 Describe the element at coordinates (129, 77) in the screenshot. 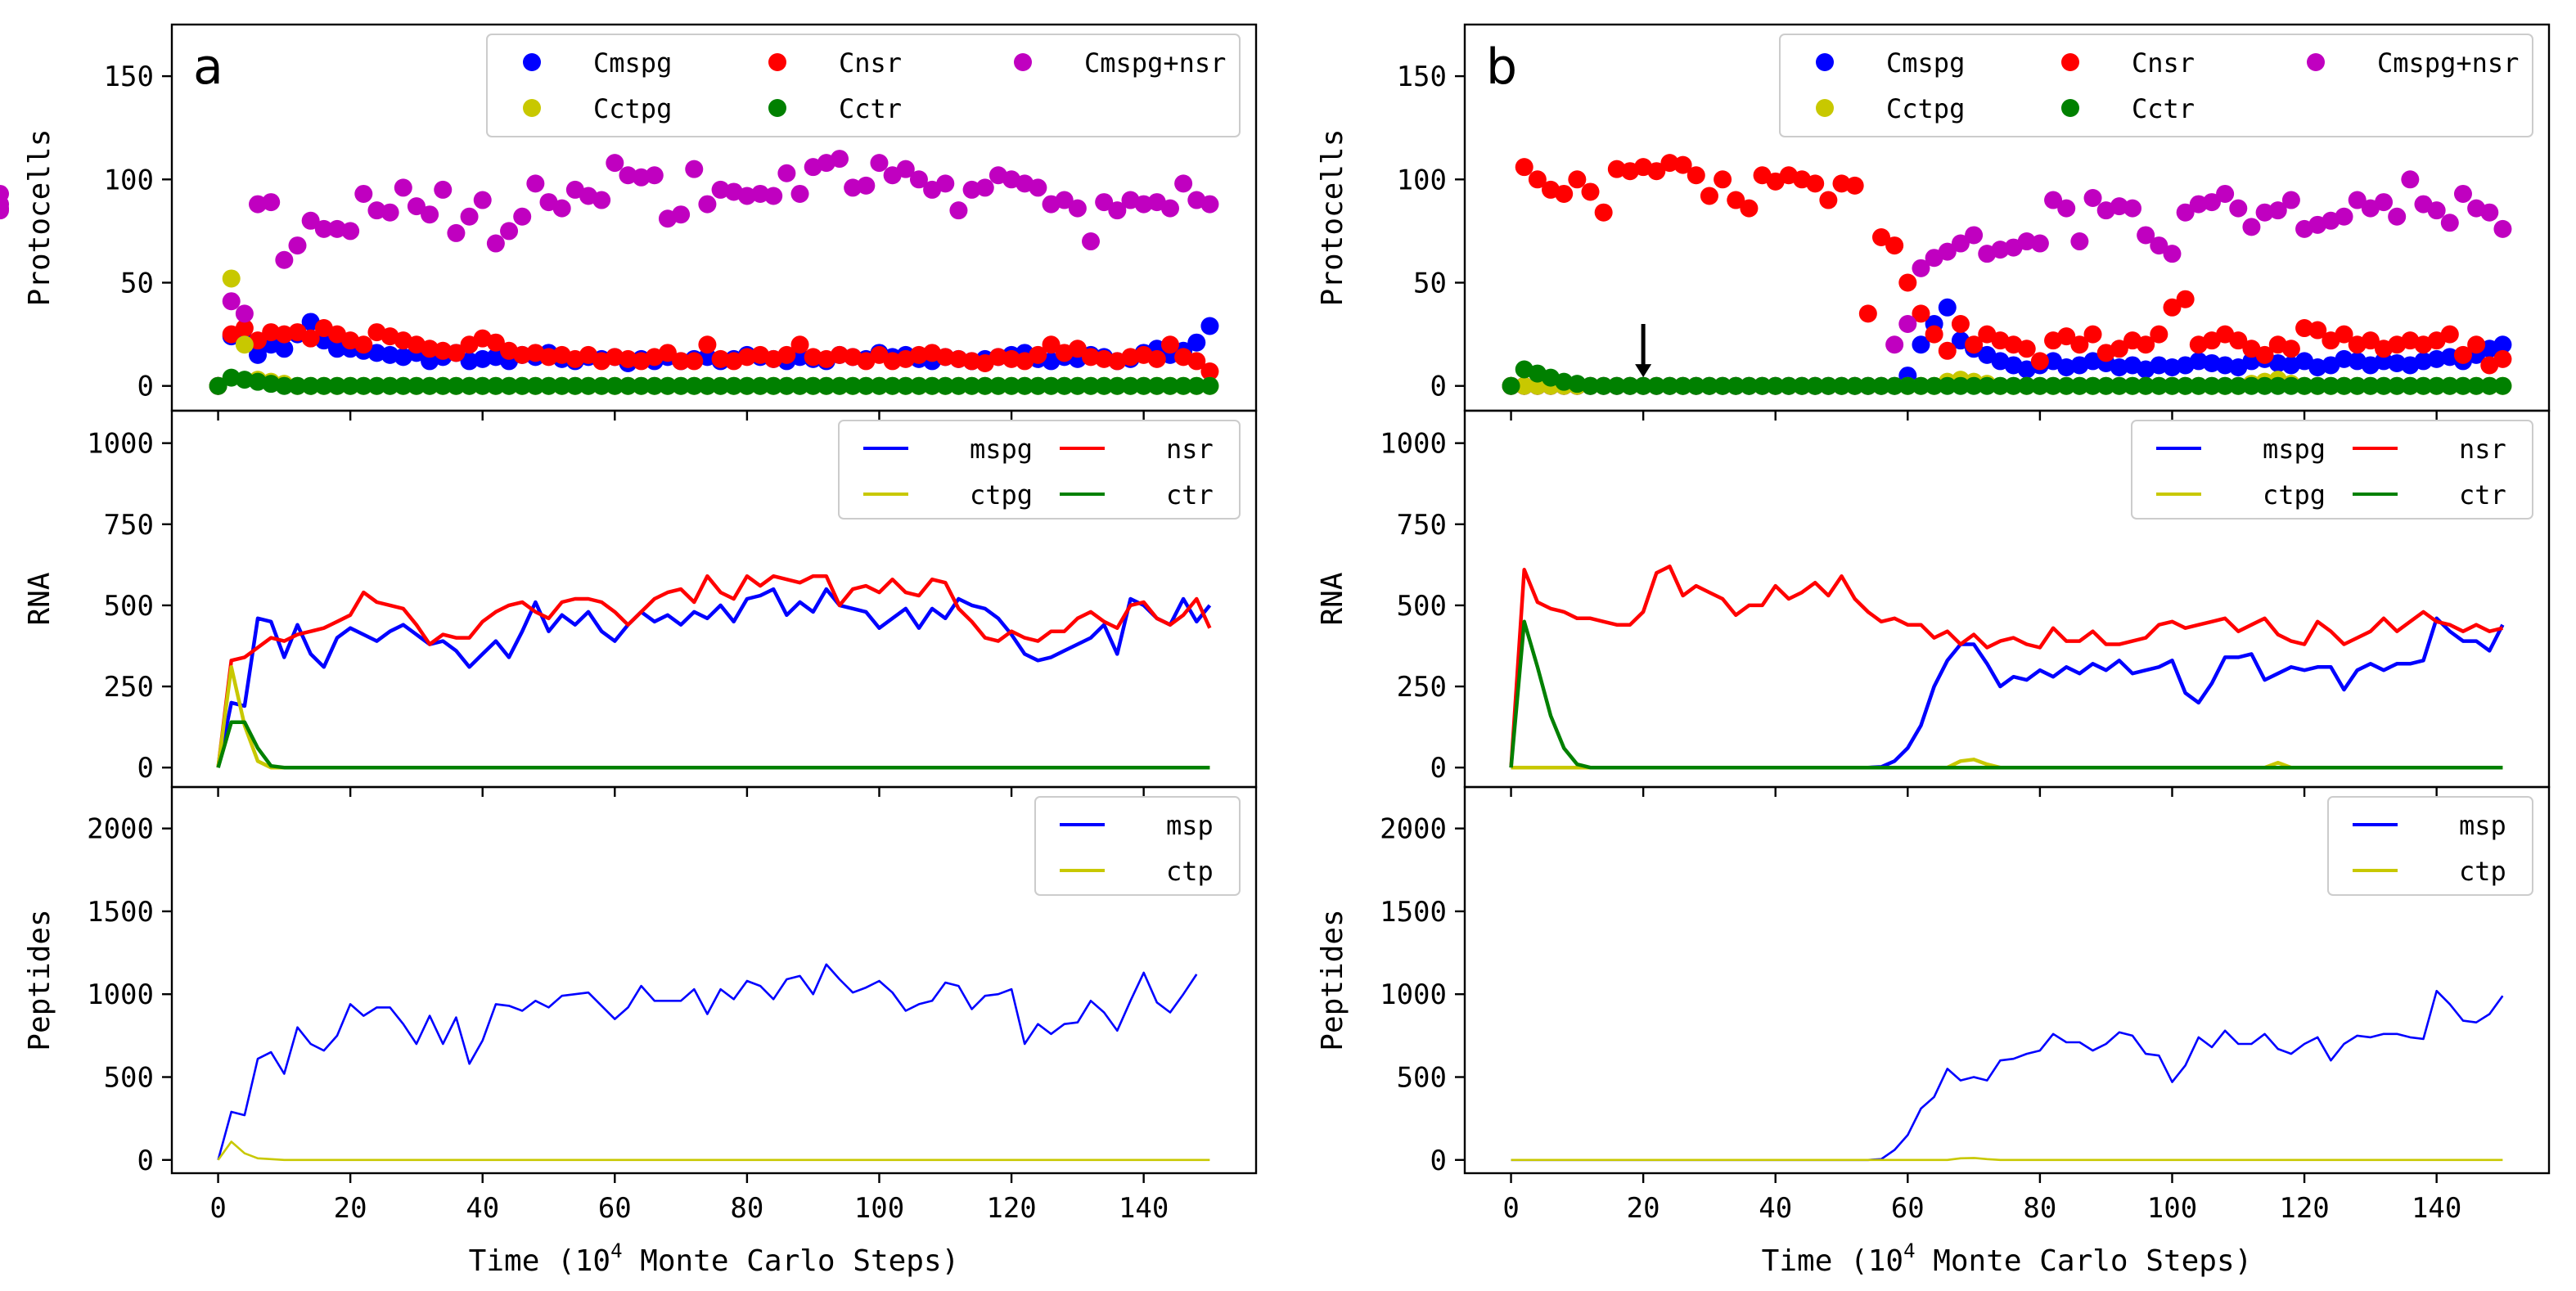

I see `y-tick-label: 150` at that location.